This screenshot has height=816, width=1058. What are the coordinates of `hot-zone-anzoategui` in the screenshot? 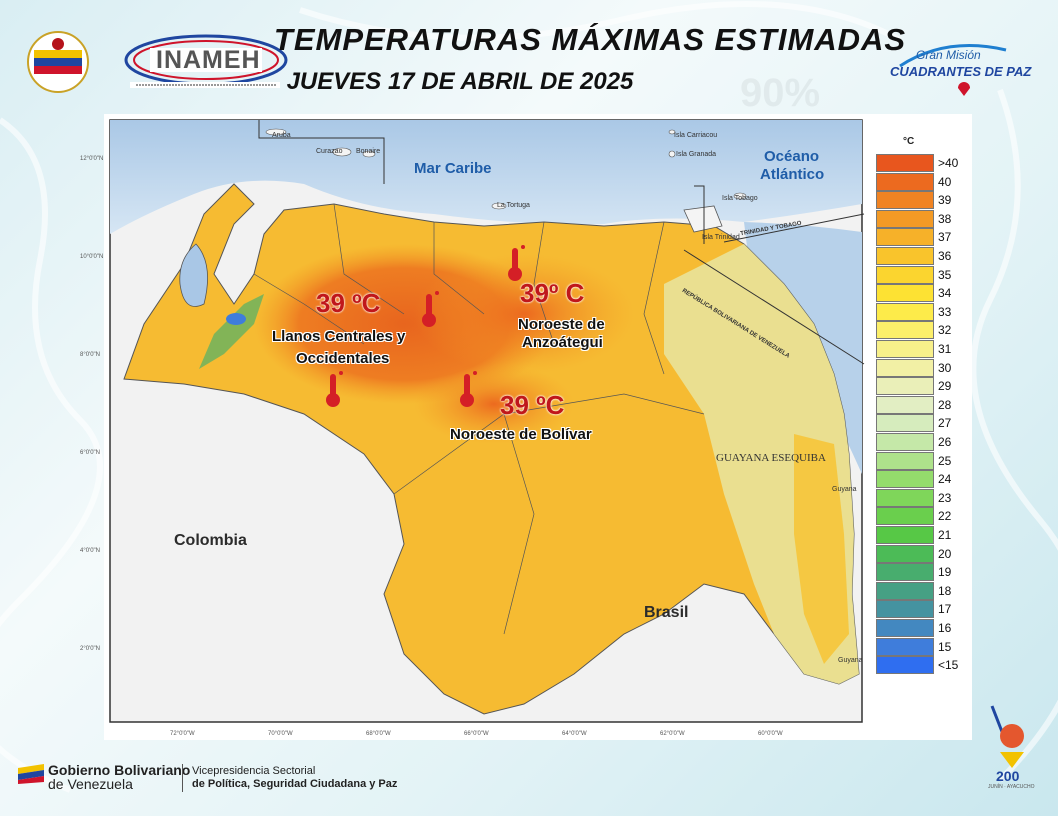 It's located at (524, 314).